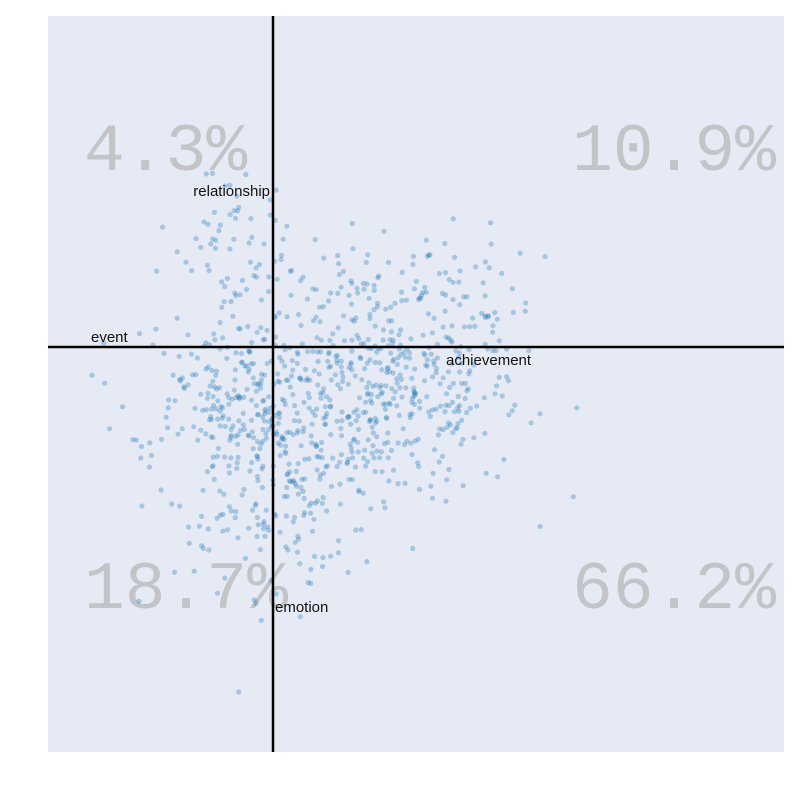 The height and width of the screenshot is (800, 800). Describe the element at coordinates (231, 191) in the screenshot. I see `annotation-relationship: relationship` at that location.